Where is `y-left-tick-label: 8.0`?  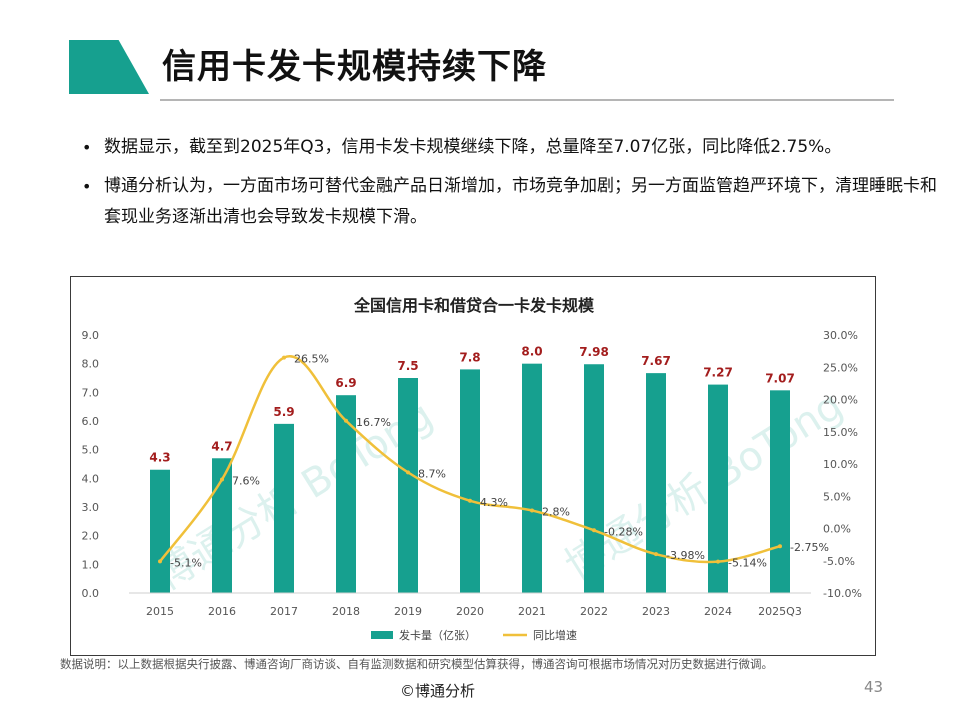 y-left-tick-label: 8.0 is located at coordinates (91, 364).